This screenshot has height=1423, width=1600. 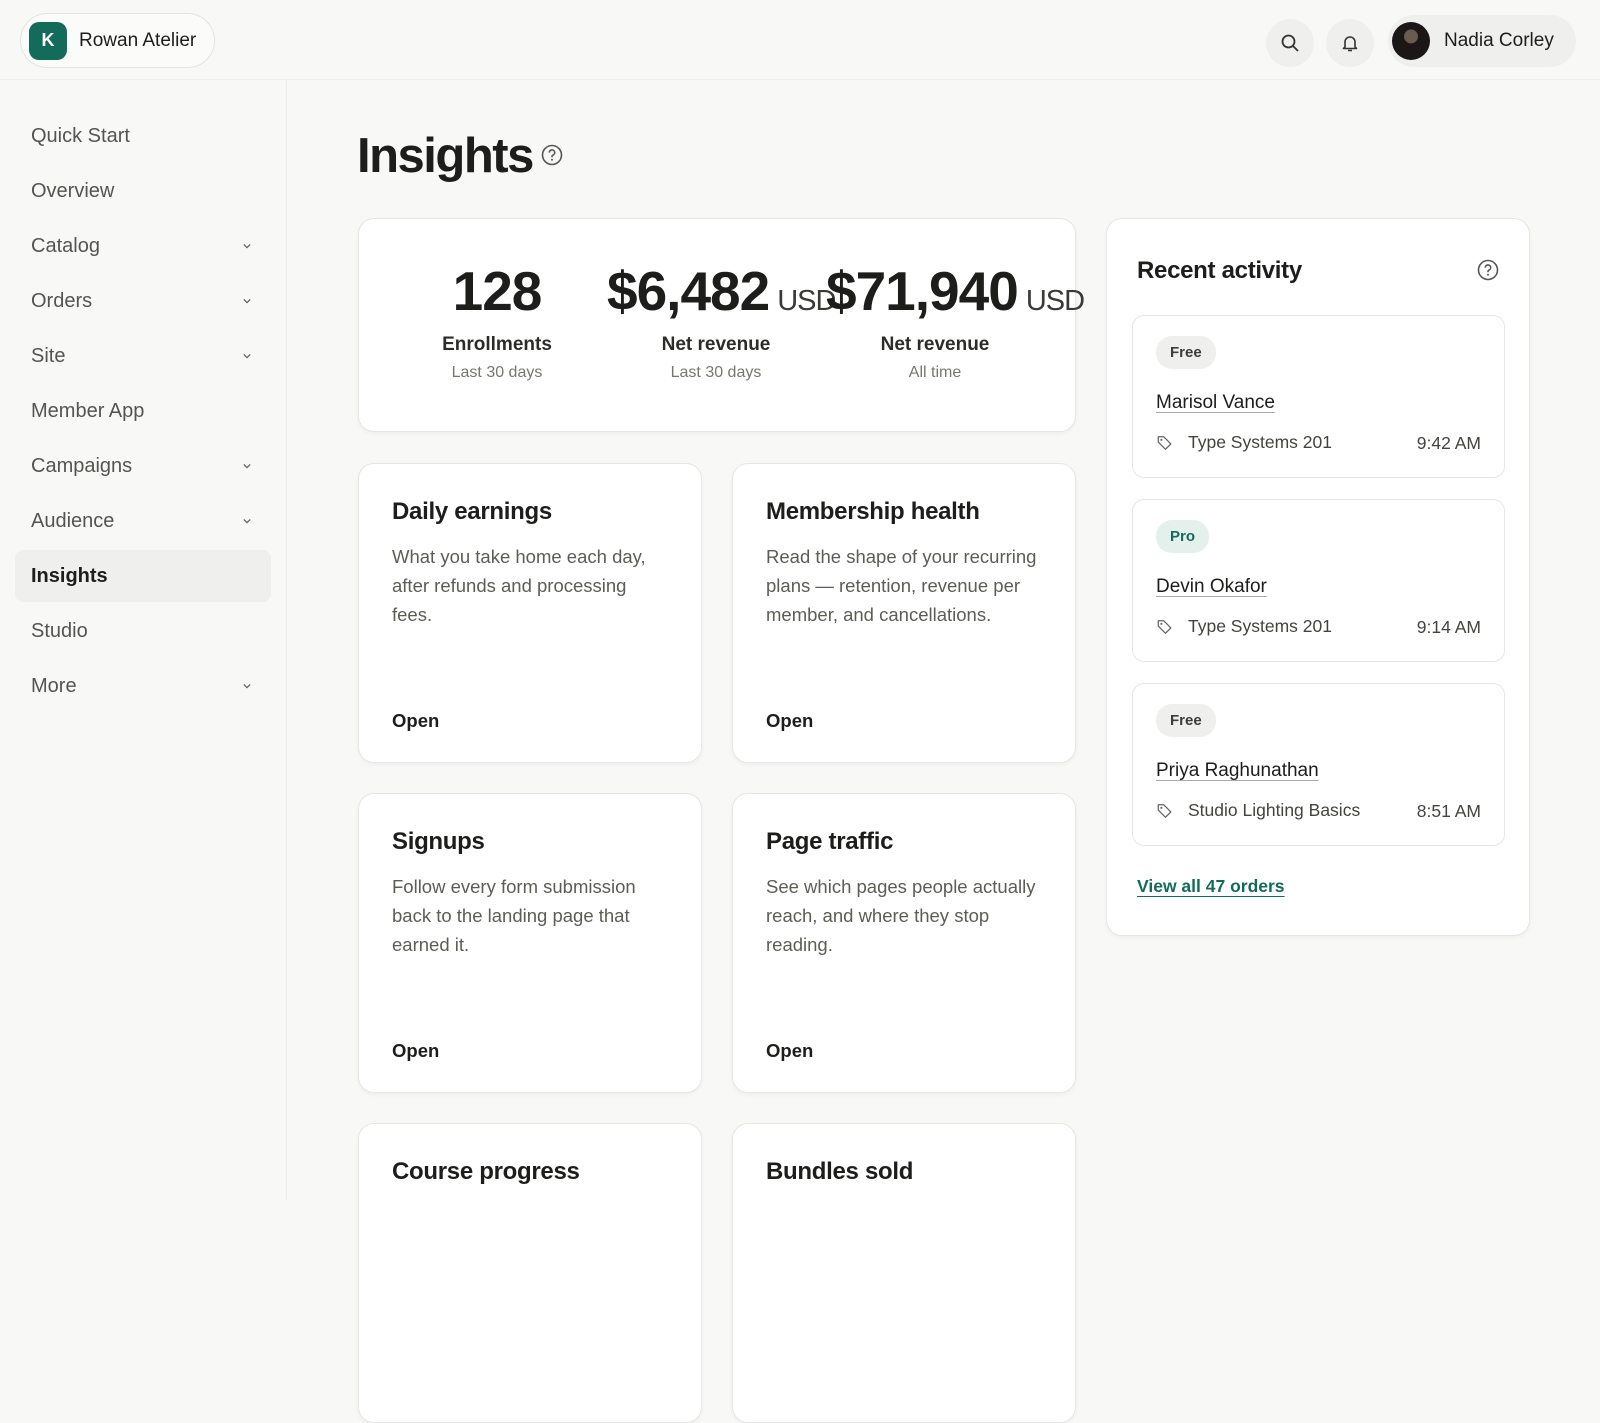 What do you see at coordinates (143, 631) in the screenshot?
I see `nav-item: Studio` at bounding box center [143, 631].